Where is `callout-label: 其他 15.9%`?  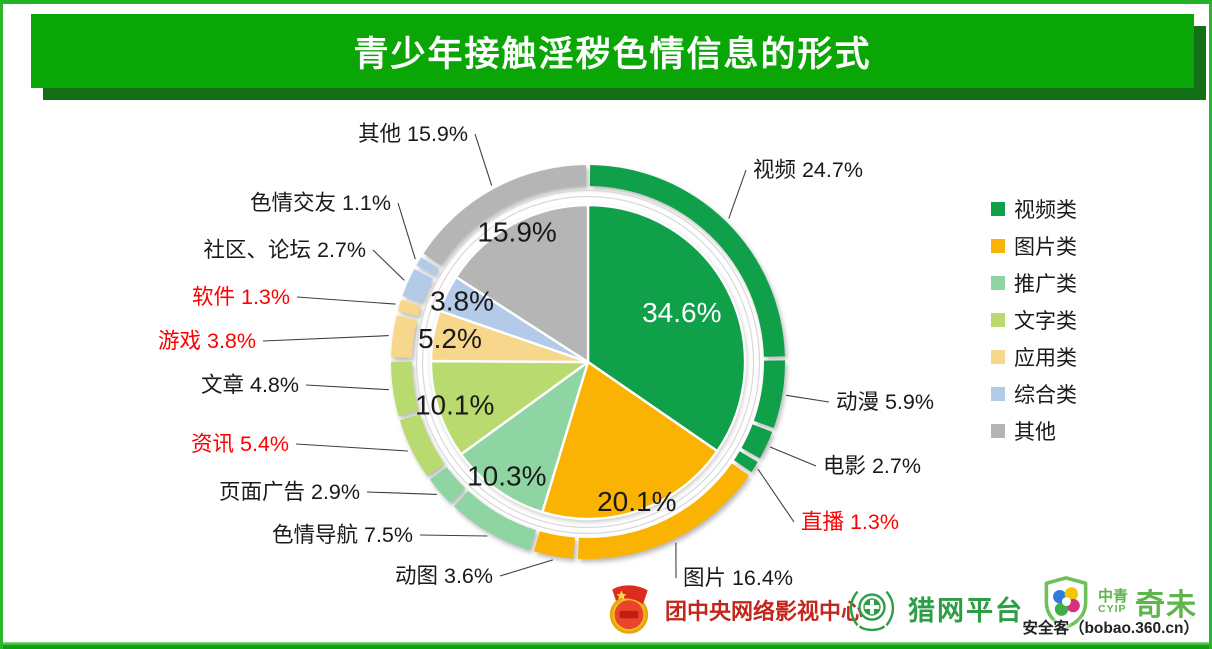
callout-label: 其他 15.9% is located at coordinates (413, 134).